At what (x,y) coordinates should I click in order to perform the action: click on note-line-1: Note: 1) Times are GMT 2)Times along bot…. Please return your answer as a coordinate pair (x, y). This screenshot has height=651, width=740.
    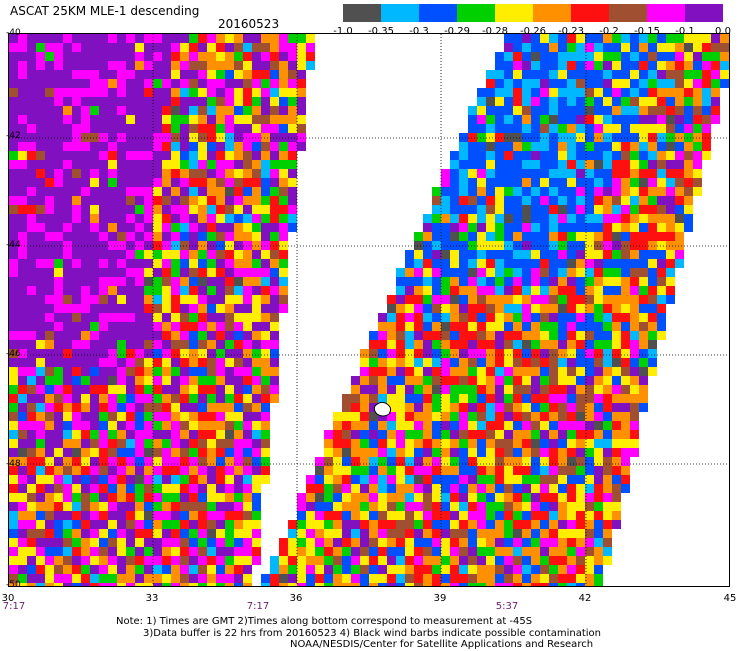
    Looking at the image, I should click on (324, 621).